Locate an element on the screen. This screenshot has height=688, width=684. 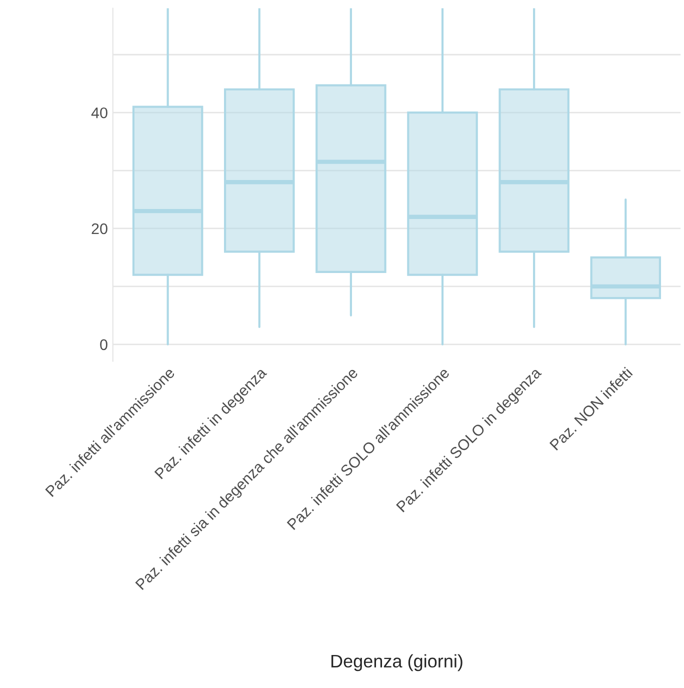
y-tick-label: 40 is located at coordinates (99, 112).